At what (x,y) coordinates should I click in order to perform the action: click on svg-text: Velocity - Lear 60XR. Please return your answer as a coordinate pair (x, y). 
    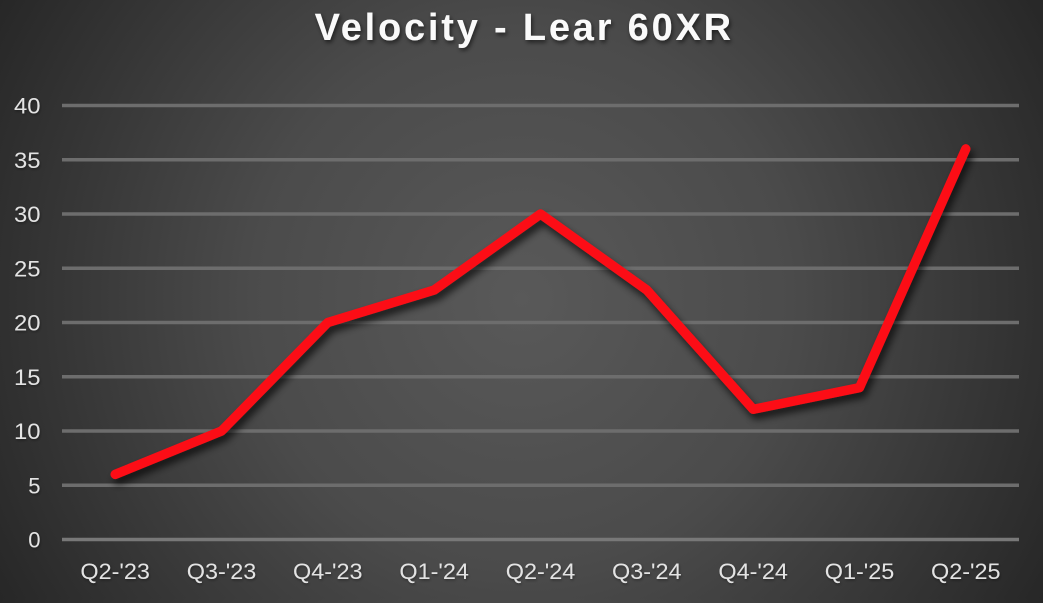
    Looking at the image, I should click on (524, 28).